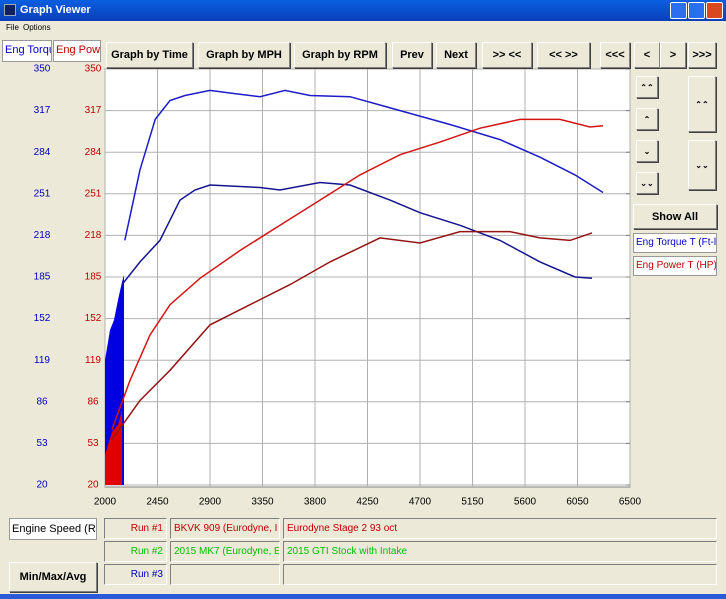  I want to click on run-name, so click(225, 574).